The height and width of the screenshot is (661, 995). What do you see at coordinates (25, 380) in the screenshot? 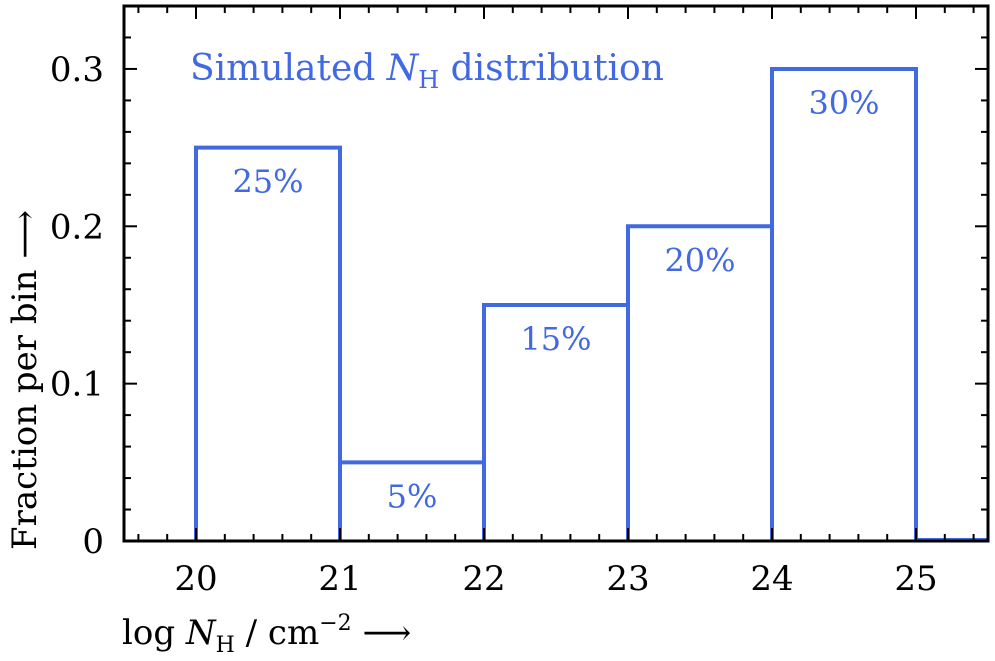
I see `y-axis-label: Fraction per bin ⟶` at bounding box center [25, 380].